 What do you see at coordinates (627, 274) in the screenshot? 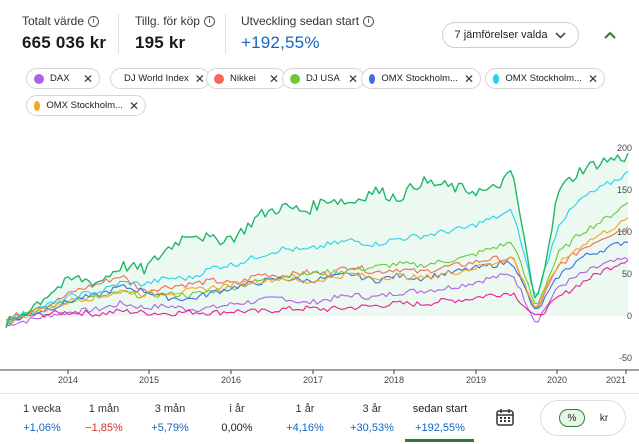
I see `y-tick-label: 50` at bounding box center [627, 274].